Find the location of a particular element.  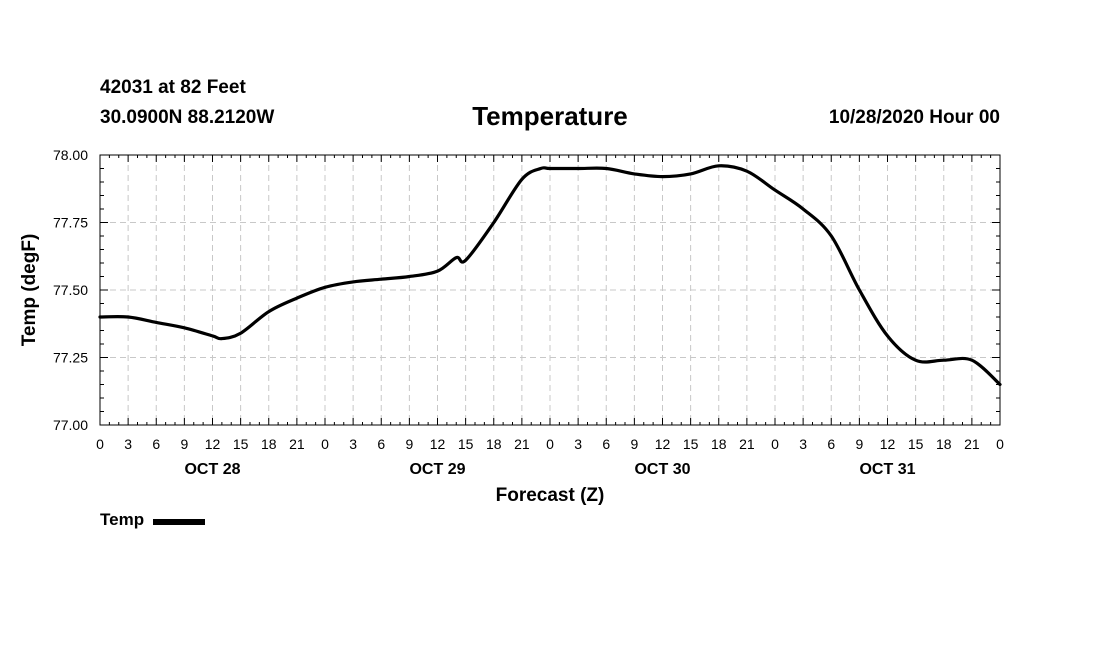

coordinates-label: 30.0900N 88.2120W is located at coordinates (187, 117).